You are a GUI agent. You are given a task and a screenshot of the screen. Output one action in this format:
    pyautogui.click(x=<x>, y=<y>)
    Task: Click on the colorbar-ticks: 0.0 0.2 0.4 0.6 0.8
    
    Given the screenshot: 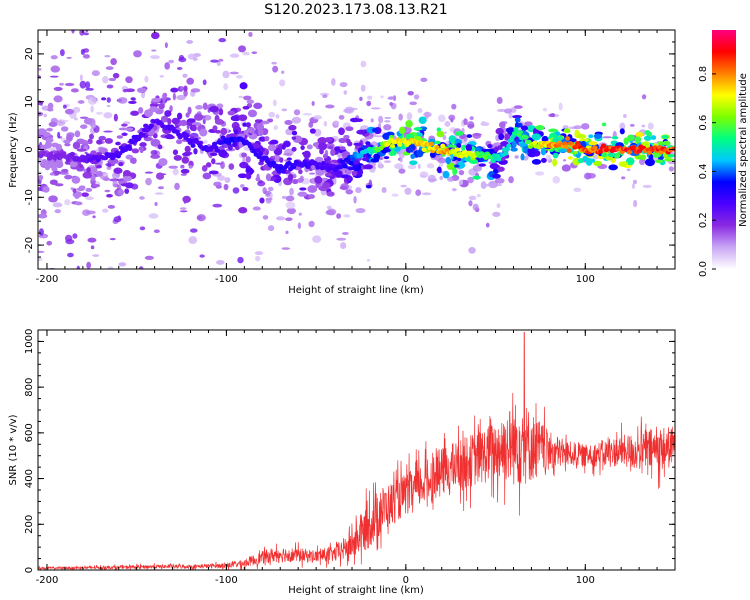 What is the action you would take?
    pyautogui.click(x=707, y=171)
    